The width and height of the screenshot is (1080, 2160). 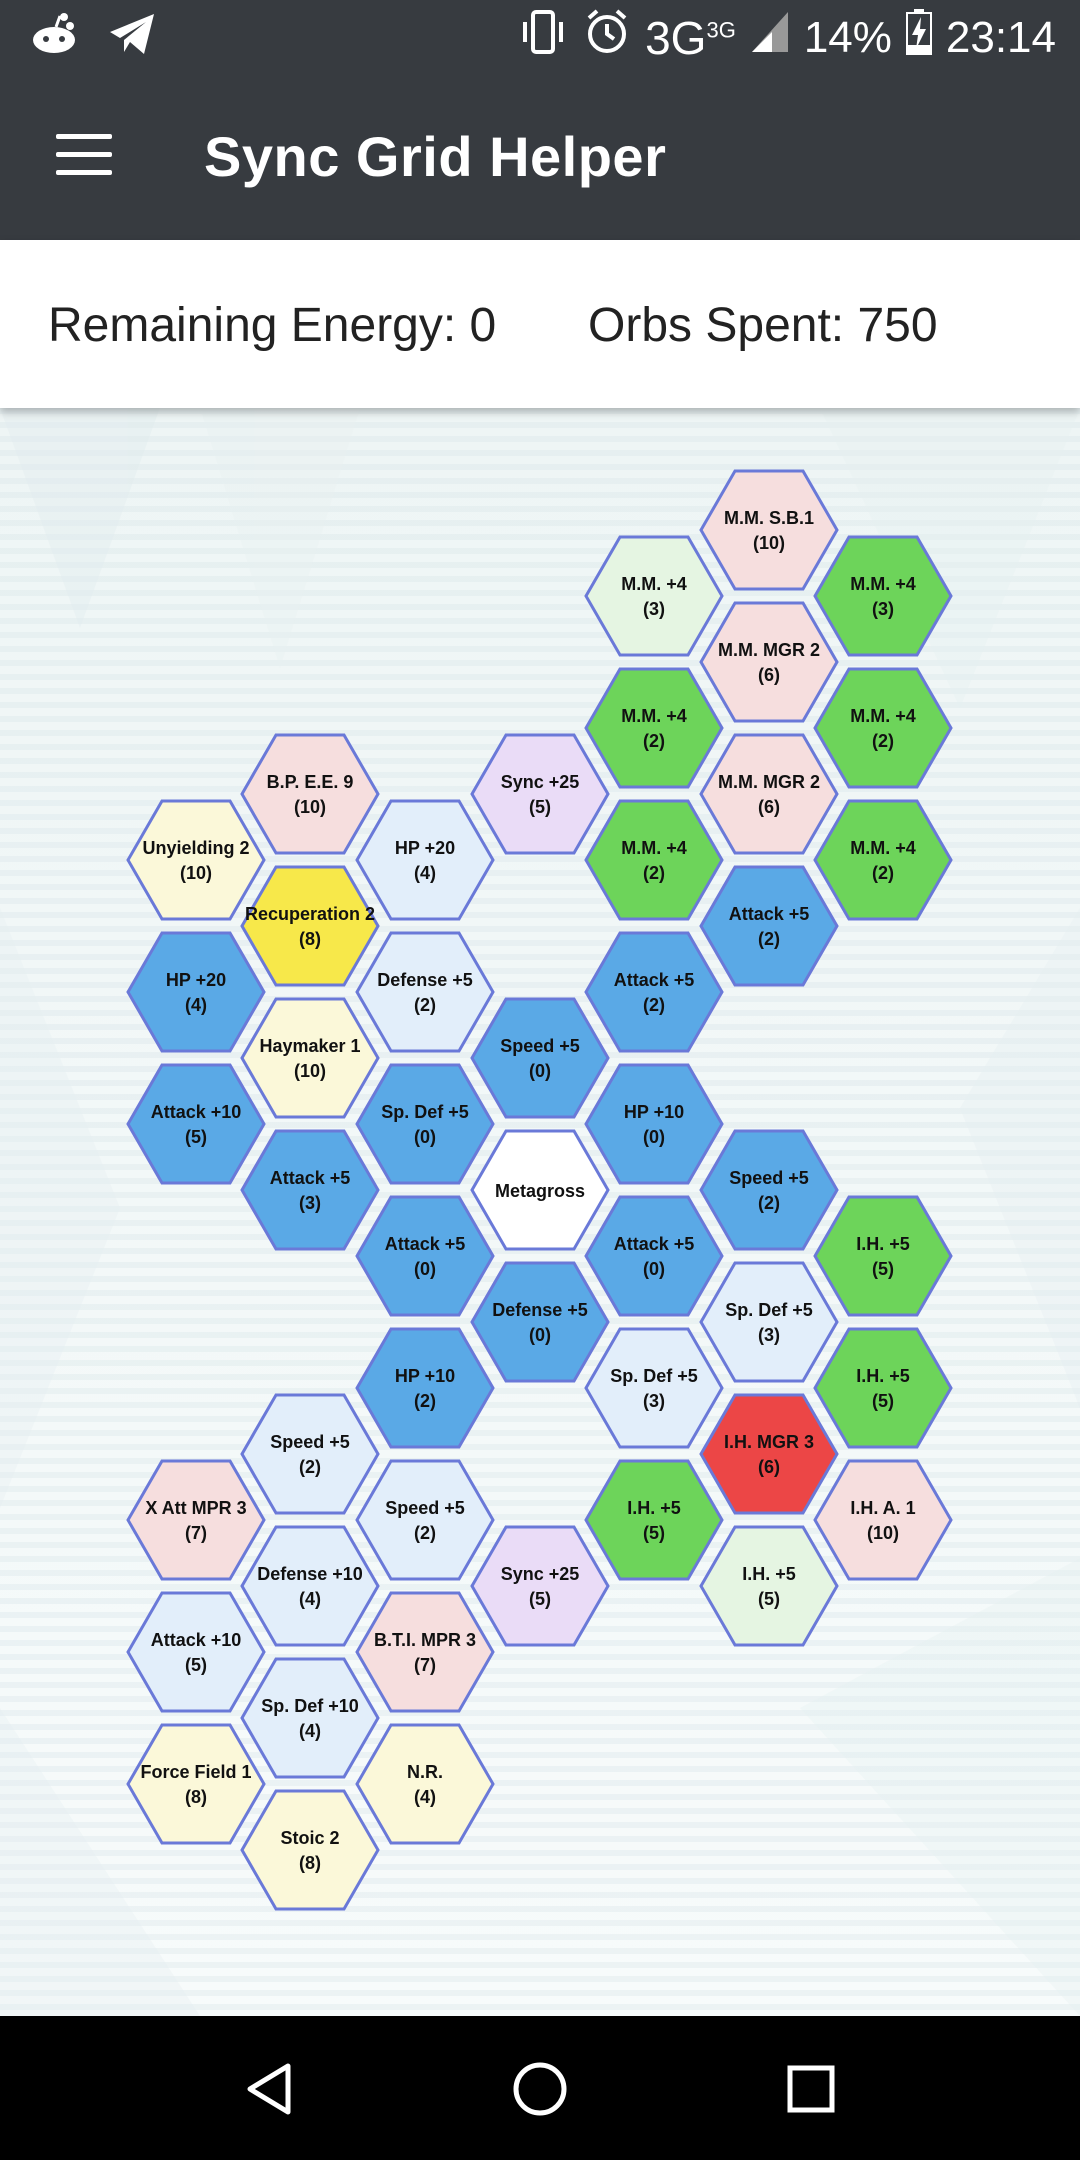 I want to click on grid-tile: M.M. S.B.1 (10), so click(x=769, y=530).